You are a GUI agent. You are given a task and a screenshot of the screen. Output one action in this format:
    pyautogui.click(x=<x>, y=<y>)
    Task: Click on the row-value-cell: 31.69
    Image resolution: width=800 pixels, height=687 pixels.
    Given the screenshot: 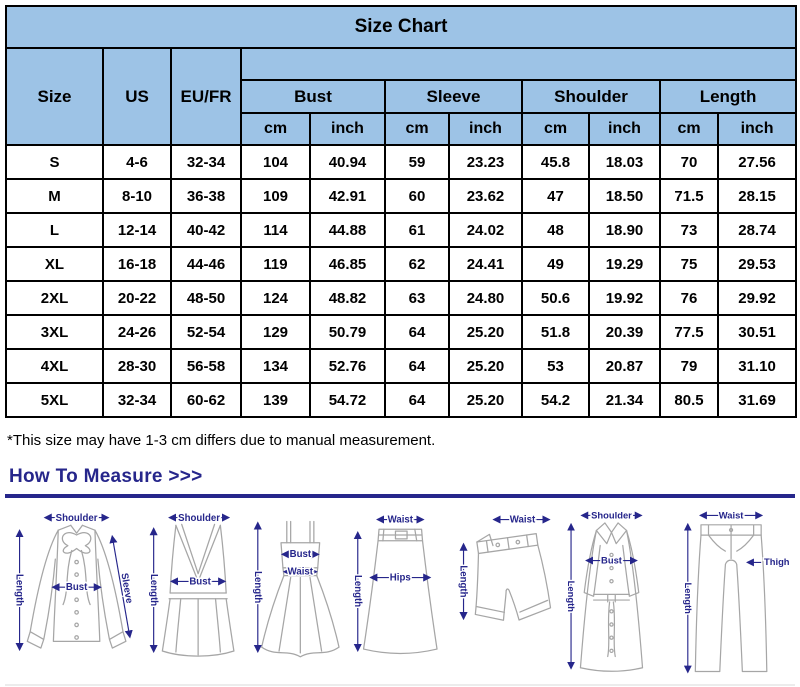 What is the action you would take?
    pyautogui.click(x=757, y=400)
    